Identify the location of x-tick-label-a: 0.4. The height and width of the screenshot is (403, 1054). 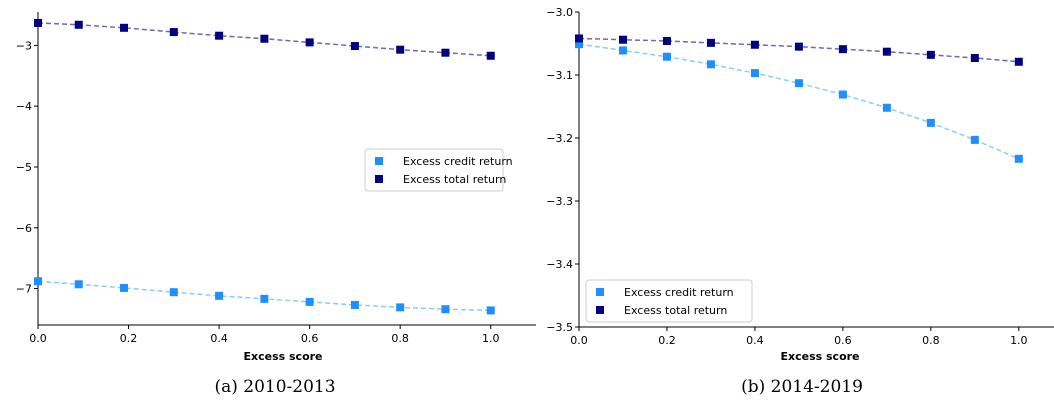
(219, 338).